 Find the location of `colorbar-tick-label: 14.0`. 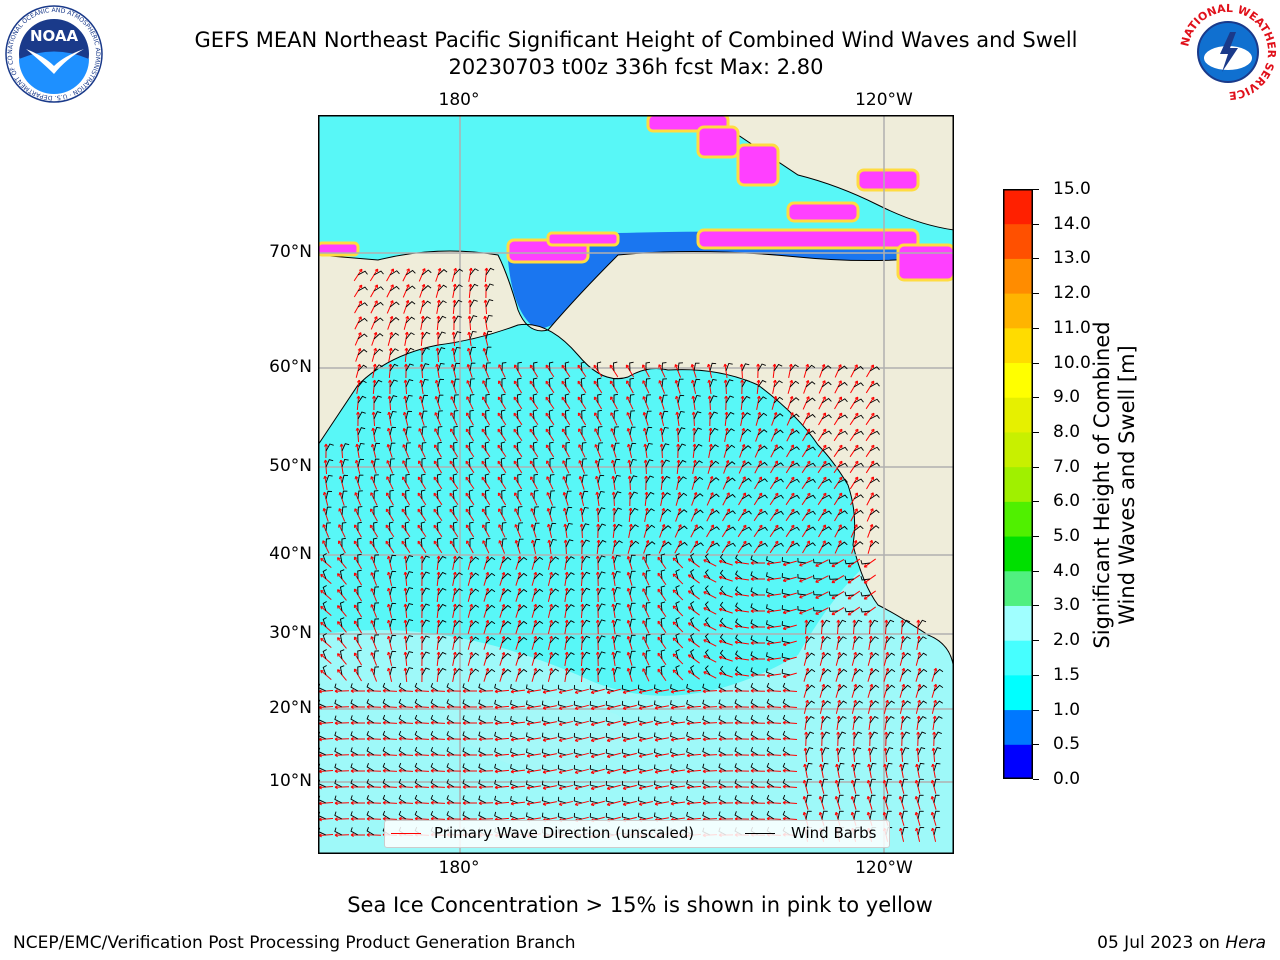

colorbar-tick-label: 14.0 is located at coordinates (1072, 223).